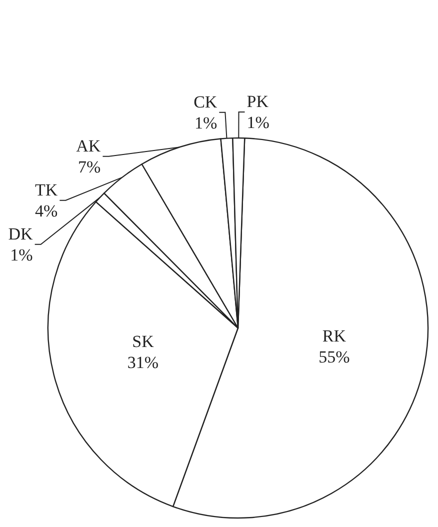 The image size is (438, 527). What do you see at coordinates (21, 234) in the screenshot?
I see `slice-label: DK` at bounding box center [21, 234].